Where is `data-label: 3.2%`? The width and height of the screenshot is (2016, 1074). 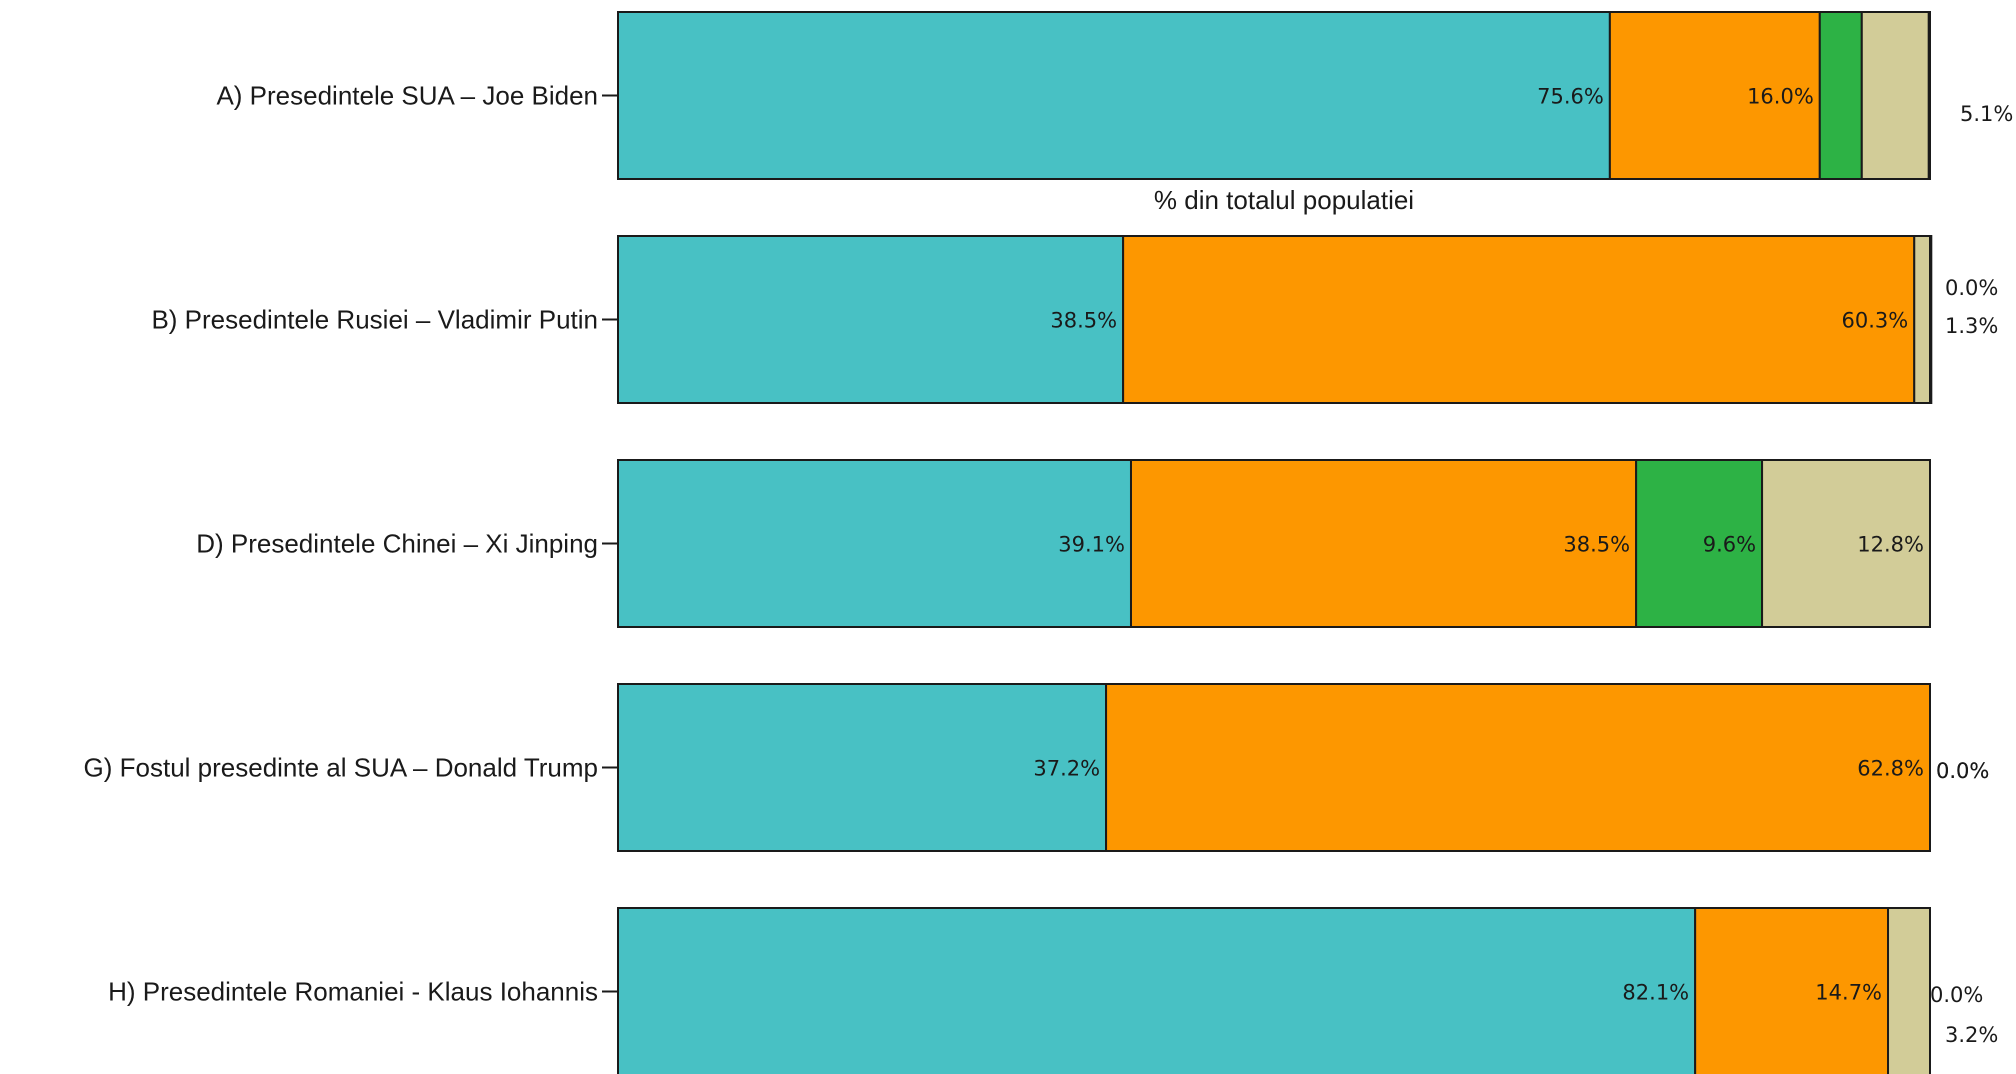
data-label: 3.2% is located at coordinates (1971, 1035).